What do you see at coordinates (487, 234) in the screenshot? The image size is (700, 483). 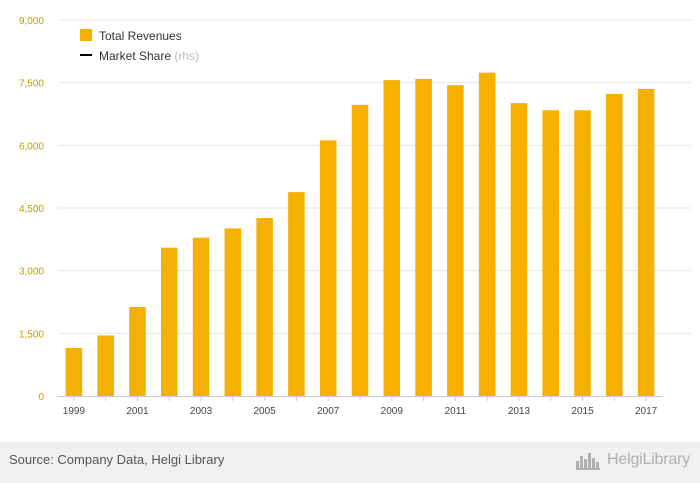 I see `bar-2012` at bounding box center [487, 234].